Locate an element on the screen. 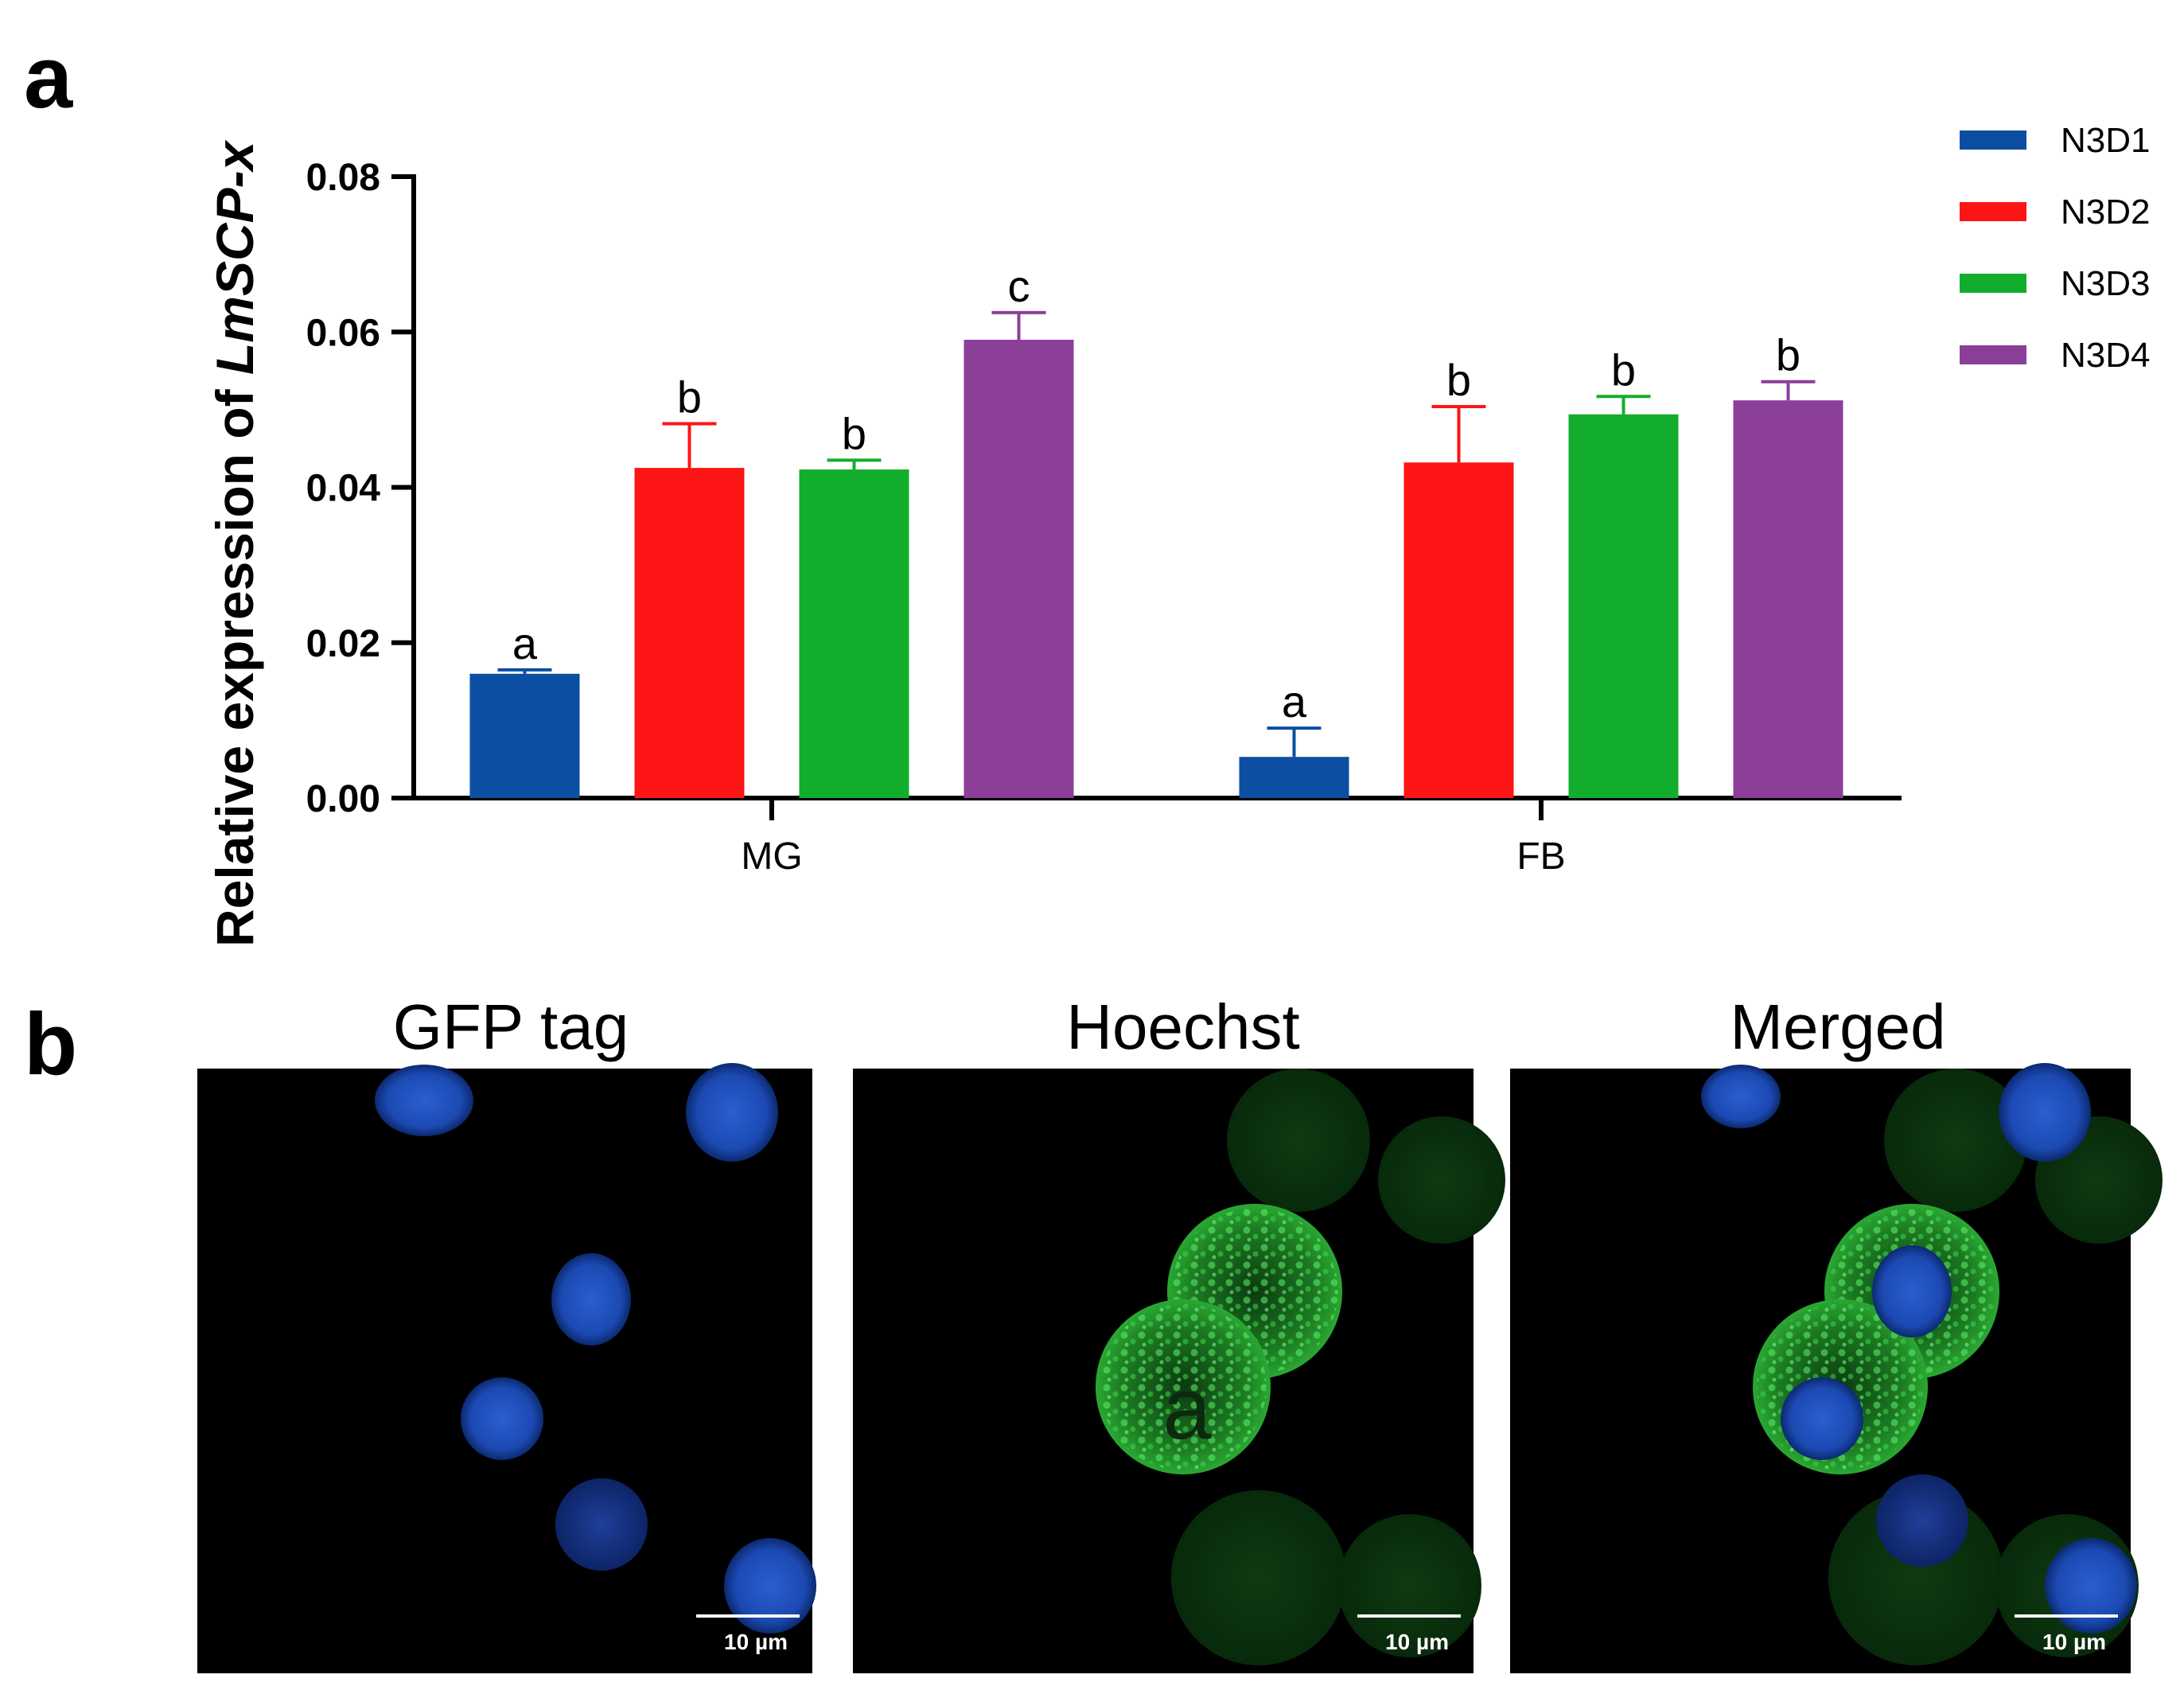  cell-granules is located at coordinates (1183, 1386).